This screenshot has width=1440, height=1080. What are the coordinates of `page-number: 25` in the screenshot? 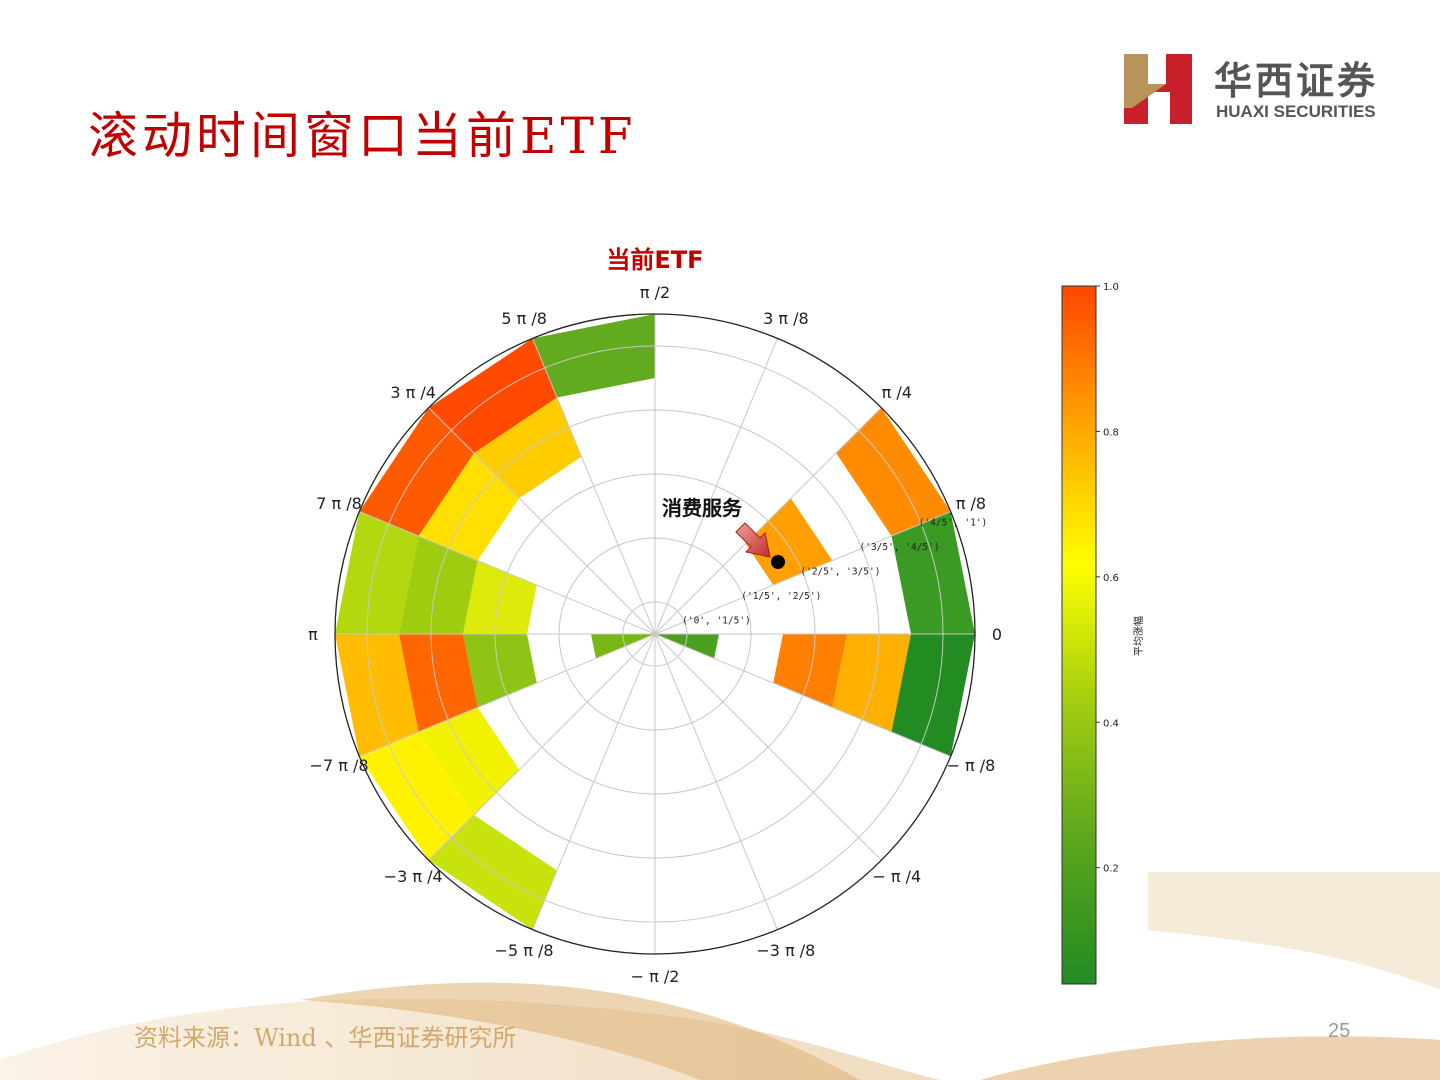 It's located at (1339, 1031).